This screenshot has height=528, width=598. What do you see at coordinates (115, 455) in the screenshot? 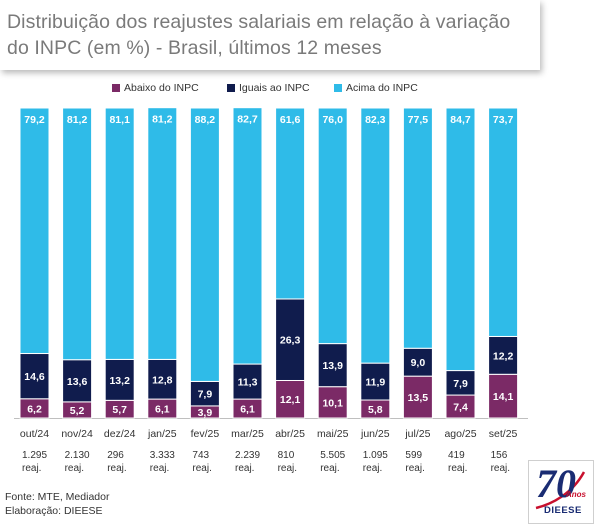
I see `count-label: 296` at bounding box center [115, 455].